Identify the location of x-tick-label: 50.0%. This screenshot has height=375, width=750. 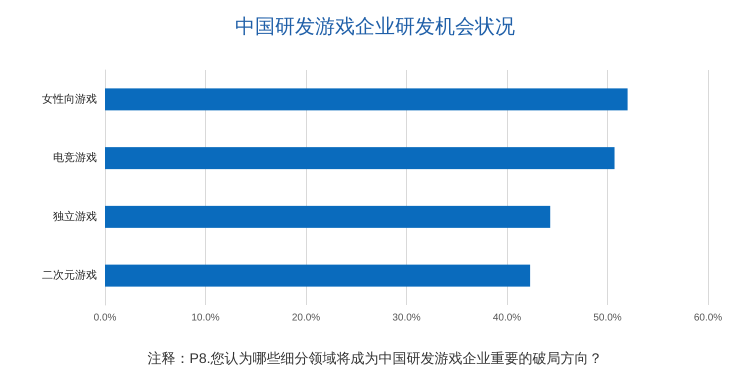
(607, 318).